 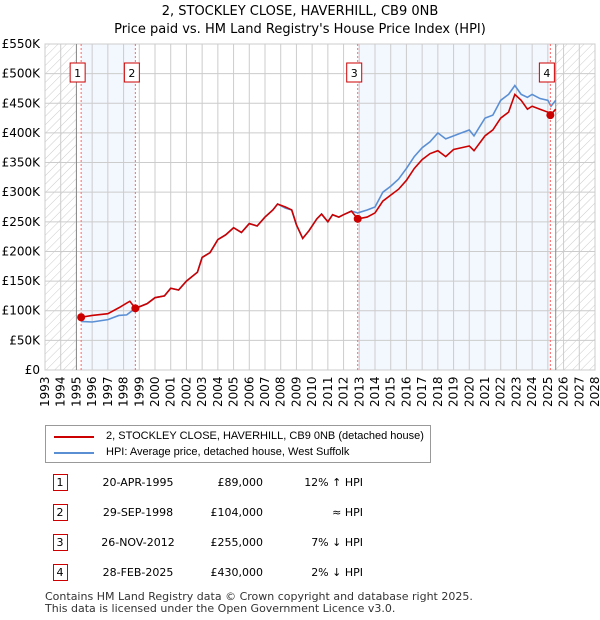 I want to click on x-tick-label: 2008, so click(x=281, y=391).